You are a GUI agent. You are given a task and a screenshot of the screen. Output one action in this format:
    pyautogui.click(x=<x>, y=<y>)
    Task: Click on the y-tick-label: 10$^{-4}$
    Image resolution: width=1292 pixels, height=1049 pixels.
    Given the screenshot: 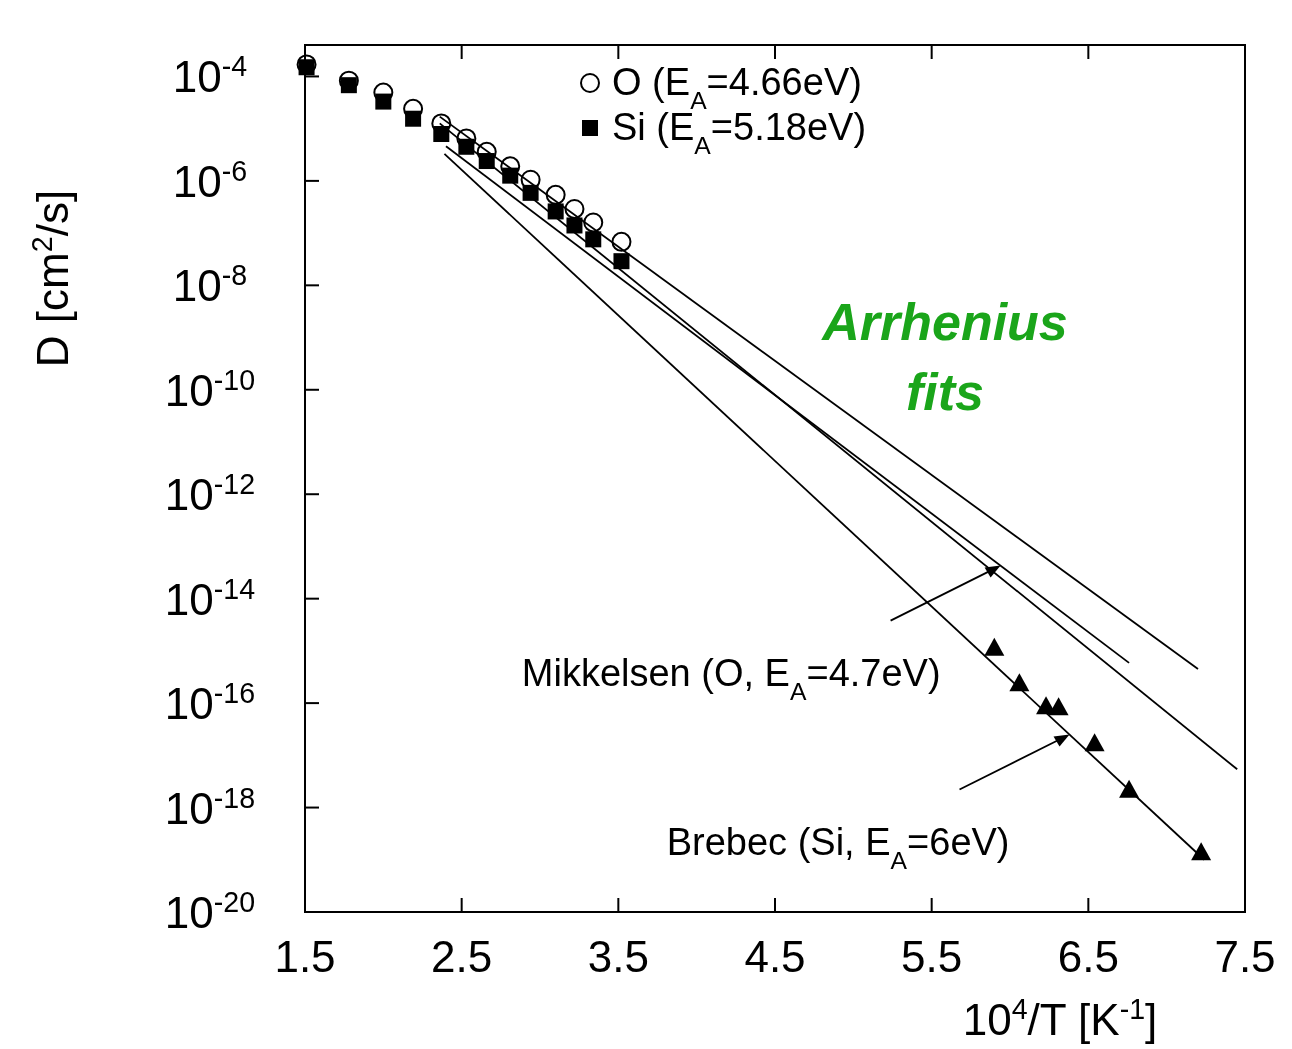 What is the action you would take?
    pyautogui.click(x=210, y=76)
    